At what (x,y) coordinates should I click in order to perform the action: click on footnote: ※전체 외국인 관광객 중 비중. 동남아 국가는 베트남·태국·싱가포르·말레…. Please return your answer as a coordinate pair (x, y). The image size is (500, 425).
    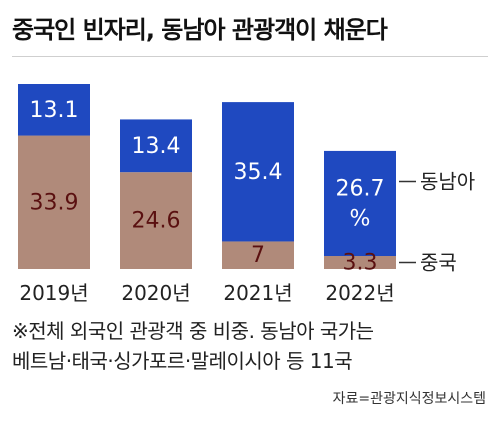
    Looking at the image, I should click on (193, 346).